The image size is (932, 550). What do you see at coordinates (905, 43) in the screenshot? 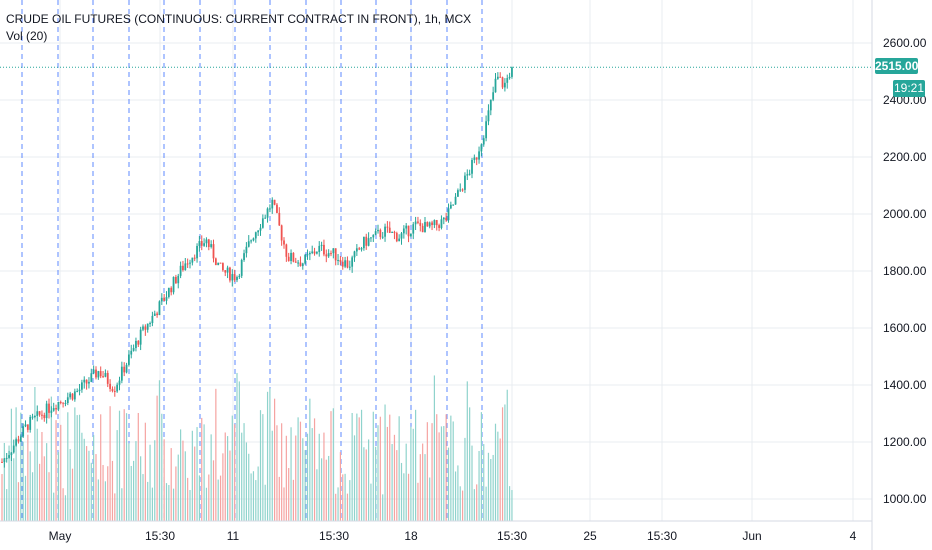
I see `price-tick-label: 2600.00` at bounding box center [905, 43].